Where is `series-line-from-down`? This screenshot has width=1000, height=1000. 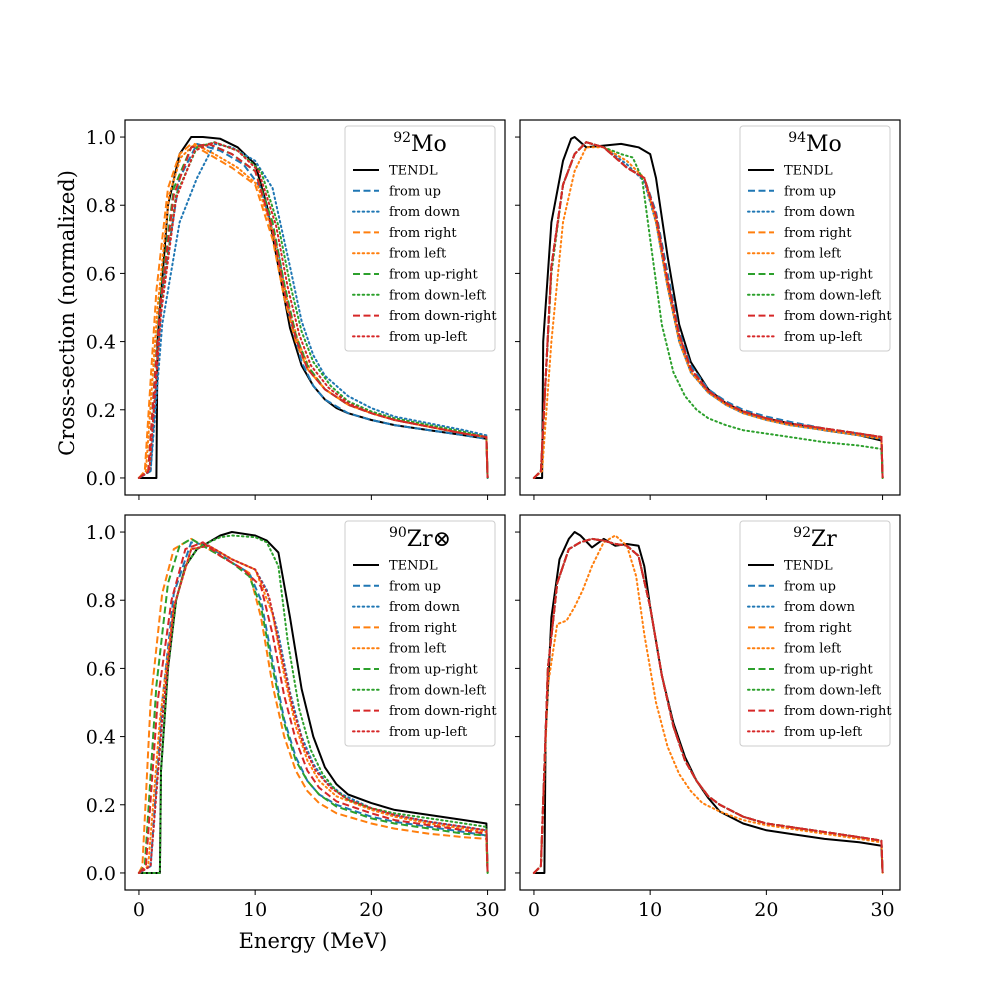
series-line-from-down is located at coordinates (313, 310).